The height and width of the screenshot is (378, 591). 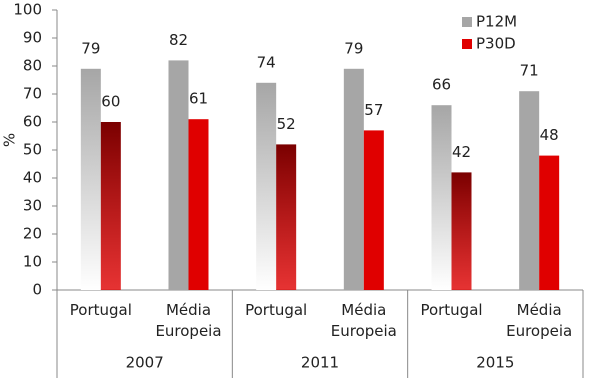 I want to click on y-tick-label: 0, so click(x=37, y=290).